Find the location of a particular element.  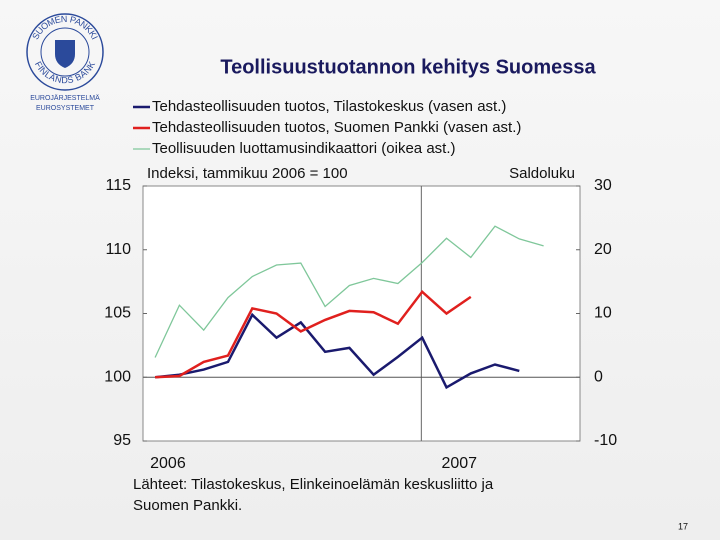

y-tick-label: 115 is located at coordinates (118, 185).